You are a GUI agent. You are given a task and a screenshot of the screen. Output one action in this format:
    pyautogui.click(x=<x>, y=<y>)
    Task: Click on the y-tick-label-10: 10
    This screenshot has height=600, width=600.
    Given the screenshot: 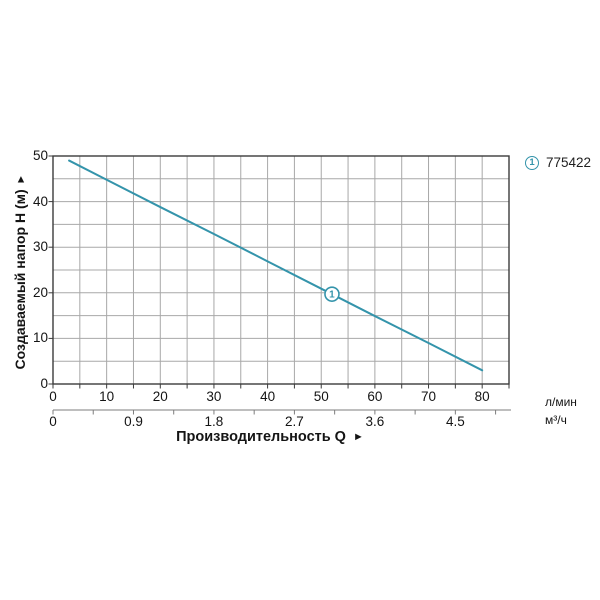 What is the action you would take?
    pyautogui.click(x=40, y=338)
    